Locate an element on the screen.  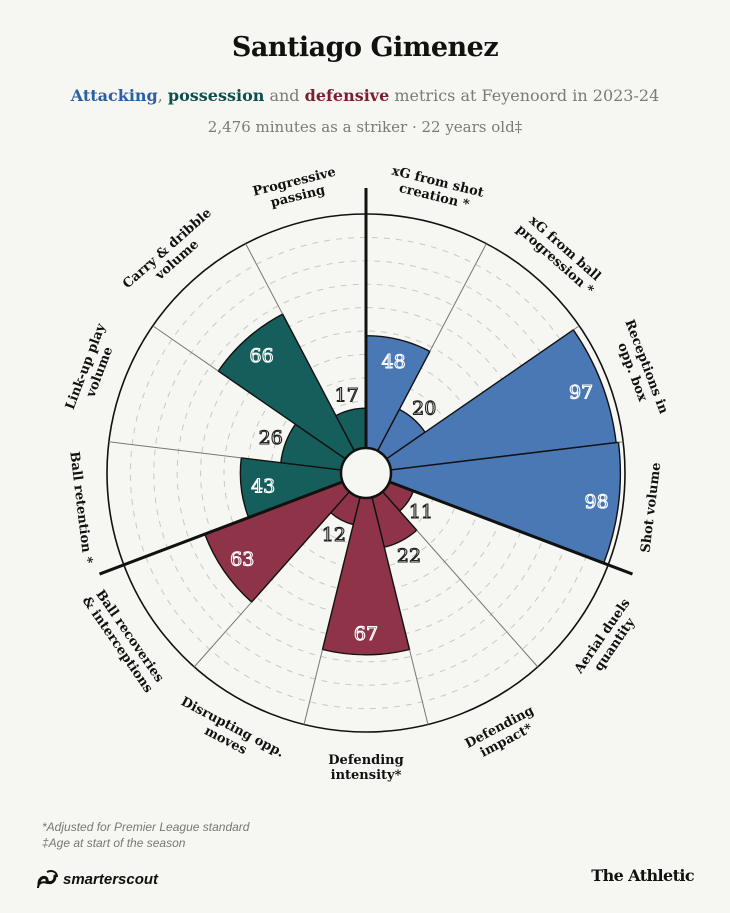
value-label-7: 12 is located at coordinates (334, 535).